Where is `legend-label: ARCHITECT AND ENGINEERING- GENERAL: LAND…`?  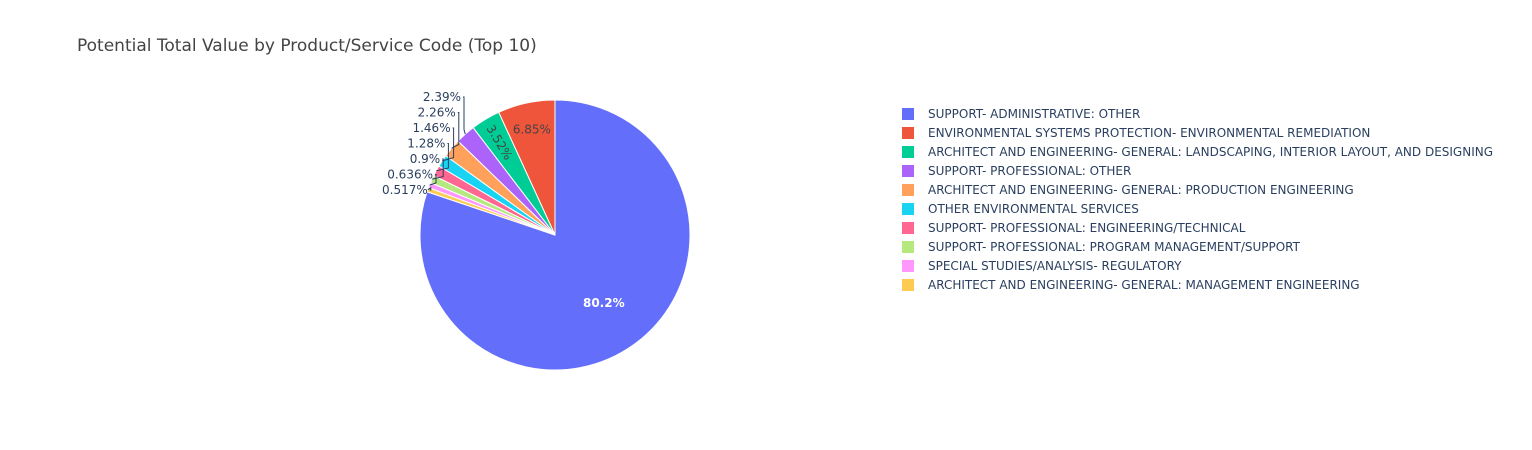 legend-label: ARCHITECT AND ENGINEERING- GENERAL: LAND… is located at coordinates (1210, 152).